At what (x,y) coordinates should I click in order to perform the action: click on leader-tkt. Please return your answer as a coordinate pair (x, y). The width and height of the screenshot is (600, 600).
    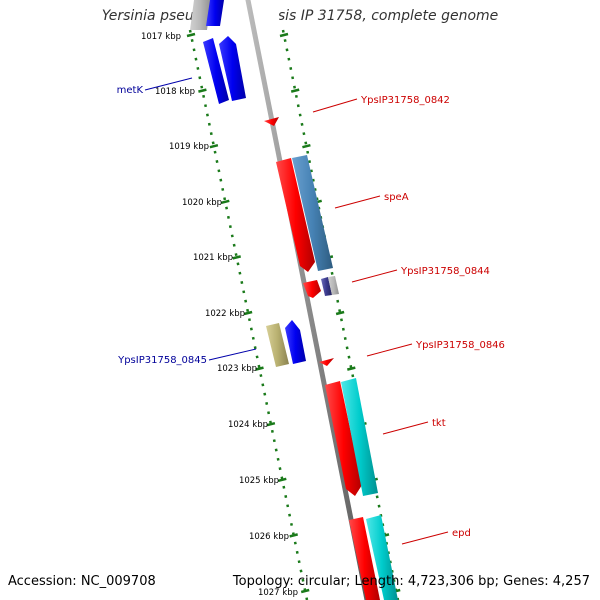
    Looking at the image, I should click on (405, 428).